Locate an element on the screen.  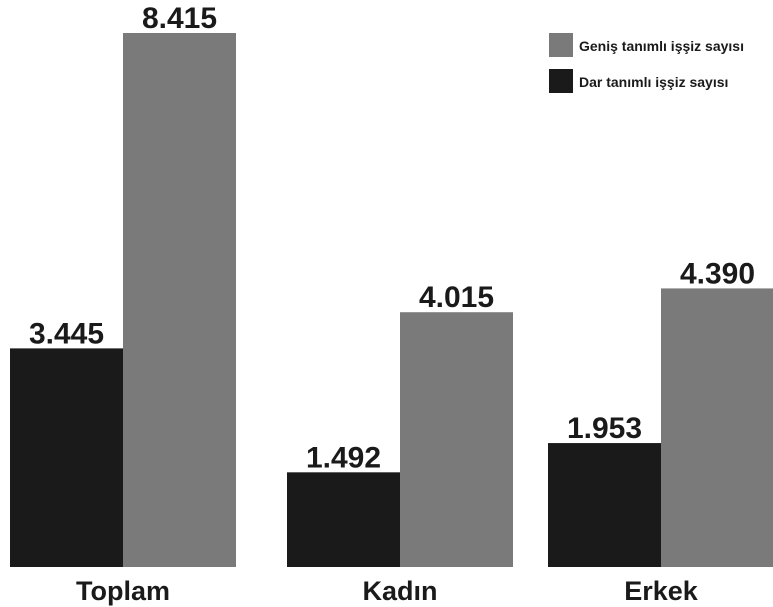
category-label-kad-n: Kadın is located at coordinates (399, 591).